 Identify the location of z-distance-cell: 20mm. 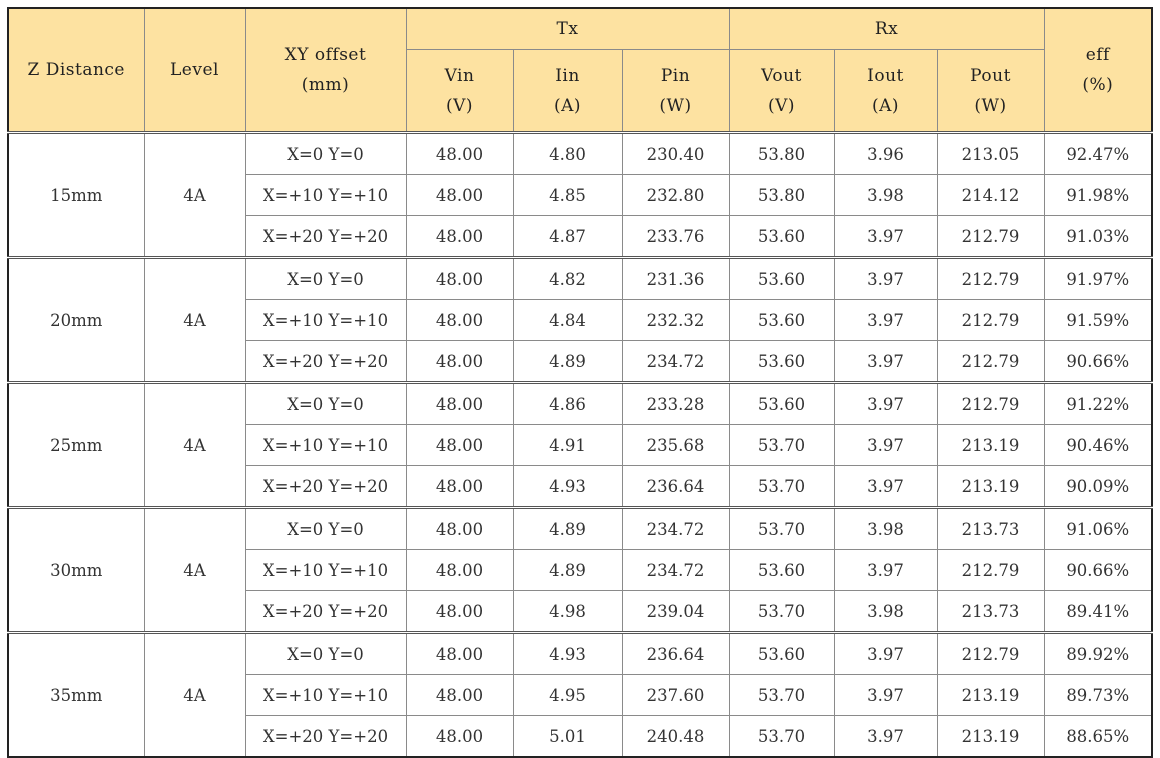
(76, 319).